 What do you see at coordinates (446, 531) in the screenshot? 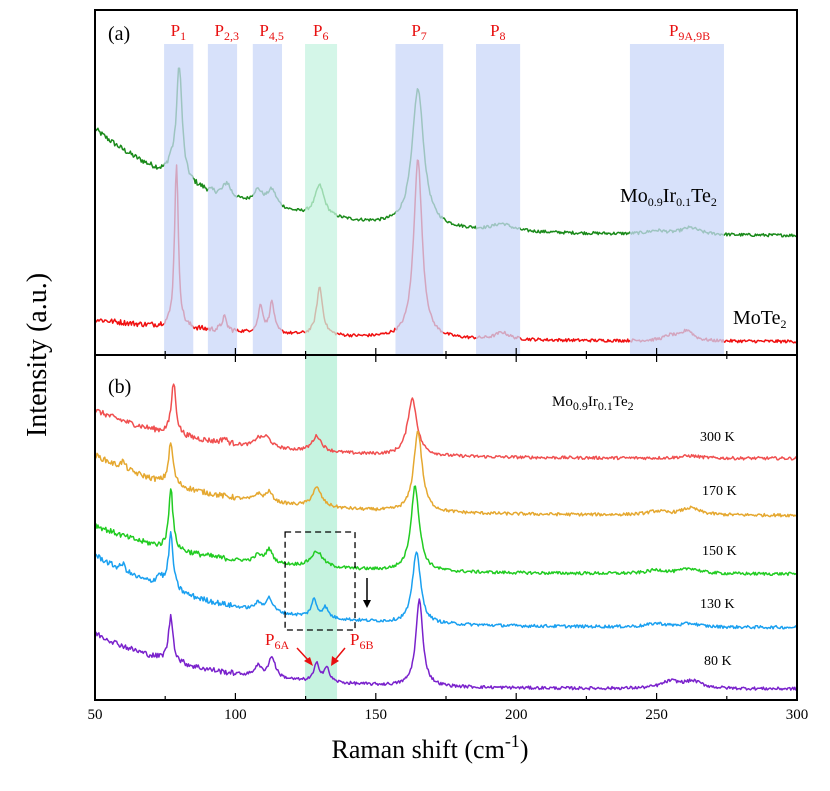
I see `series-line-150-k` at bounding box center [446, 531].